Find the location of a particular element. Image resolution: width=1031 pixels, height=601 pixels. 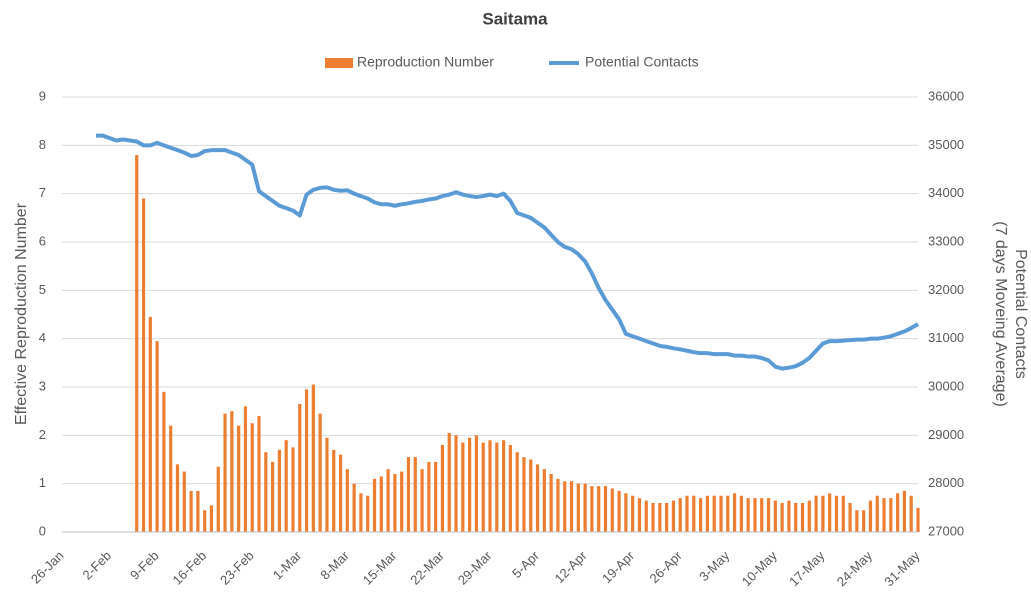

x-tick-label: 10-May is located at coordinates (760, 569).